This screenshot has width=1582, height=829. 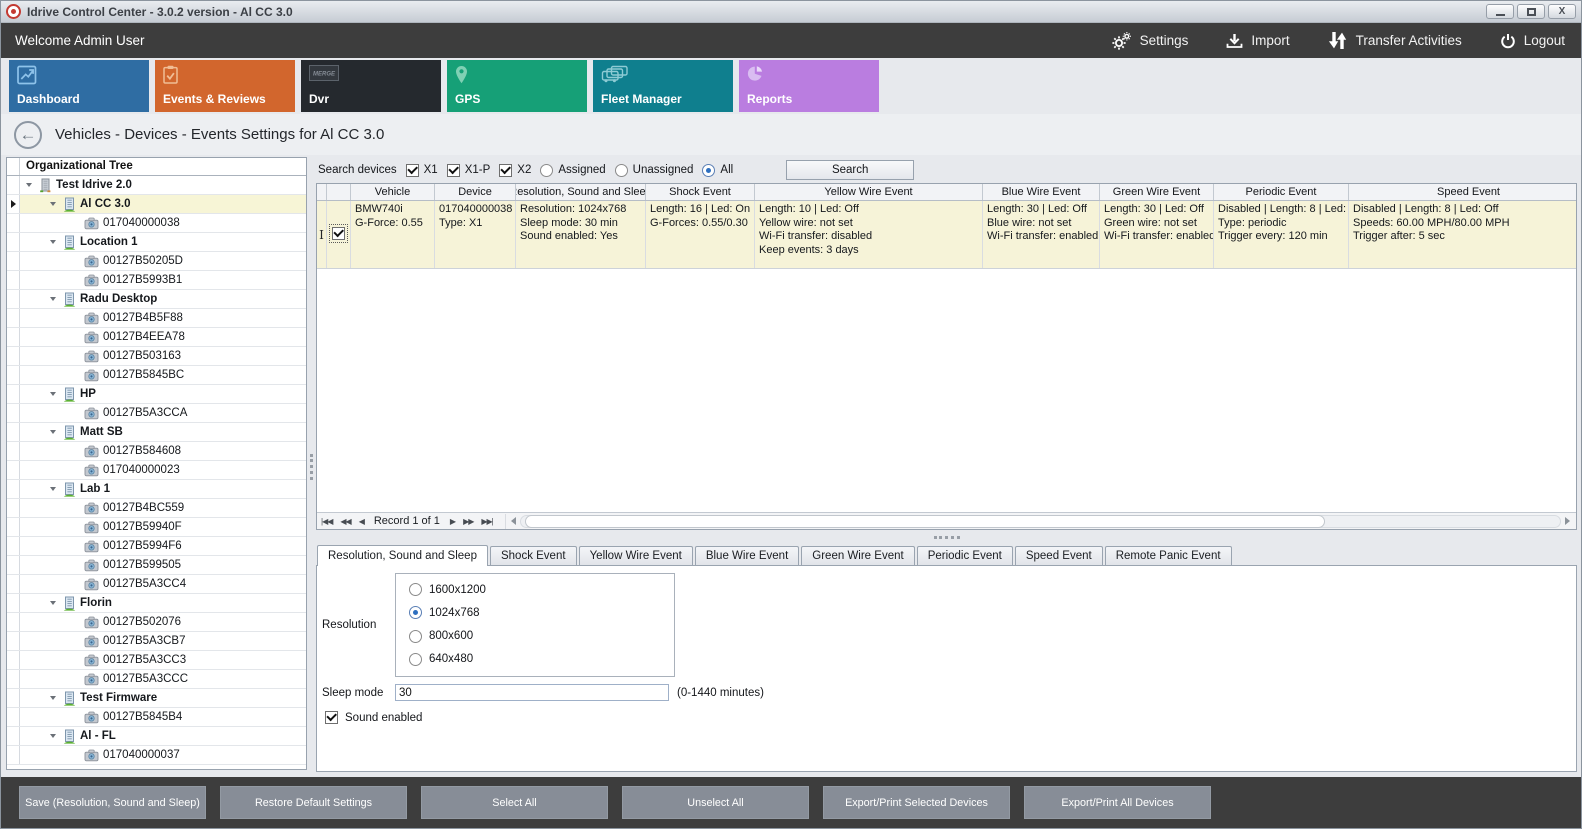 I want to click on tree-group-row: Location 1, so click(x=156, y=242).